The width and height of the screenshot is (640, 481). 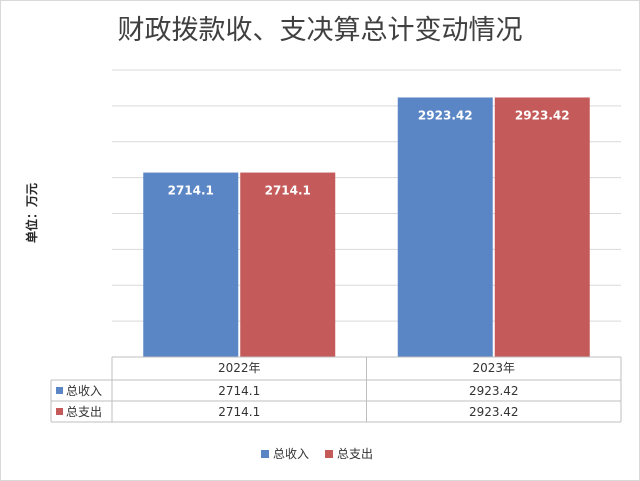 What do you see at coordinates (445, 227) in the screenshot?
I see `bar-总收入-2023年` at bounding box center [445, 227].